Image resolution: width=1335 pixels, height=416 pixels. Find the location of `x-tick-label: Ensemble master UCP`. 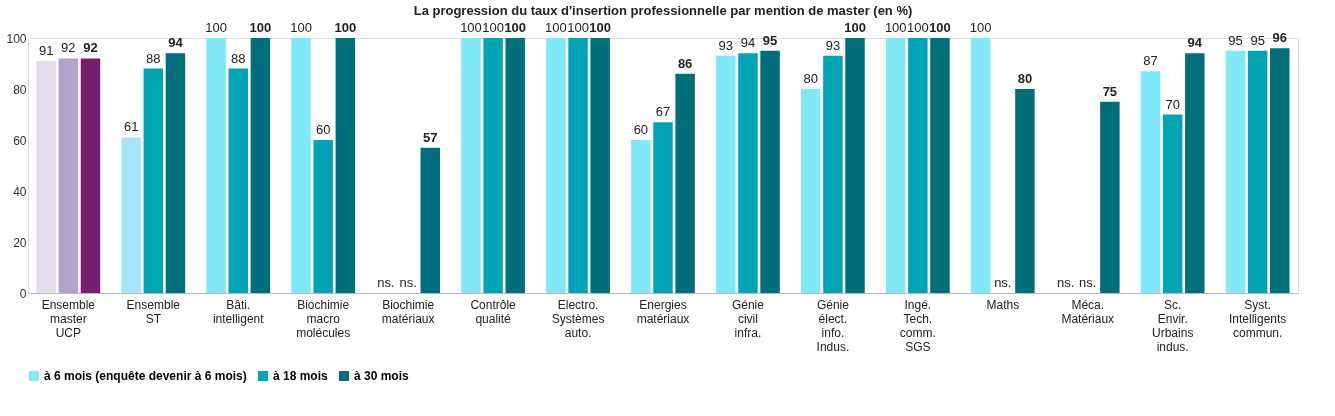

x-tick-label: Ensemble master UCP is located at coordinates (68, 318).